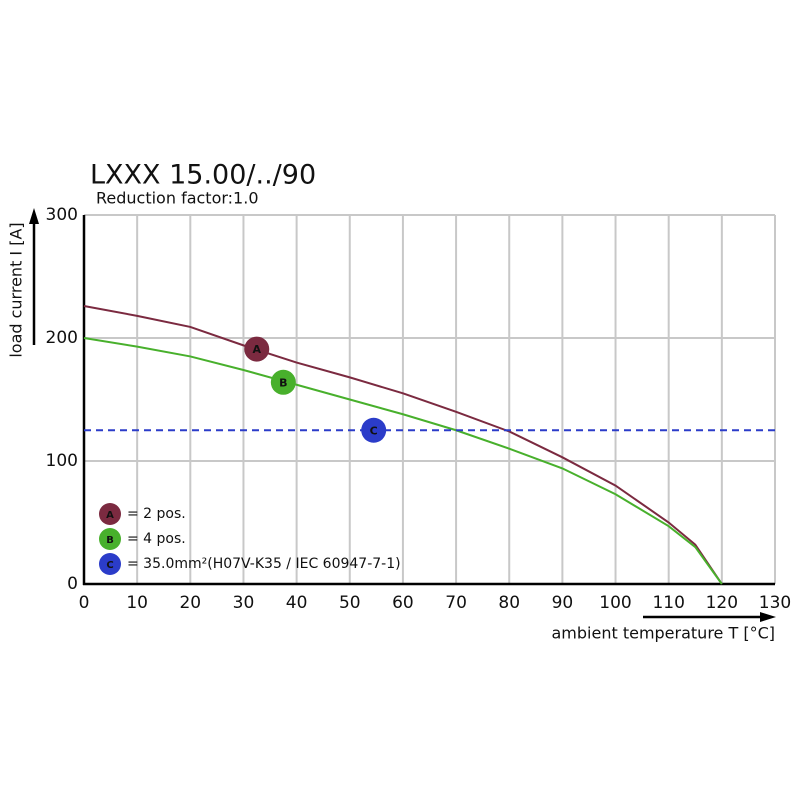 The image size is (800, 800). What do you see at coordinates (62, 461) in the screenshot?
I see `y-tick-label: 100` at bounding box center [62, 461].